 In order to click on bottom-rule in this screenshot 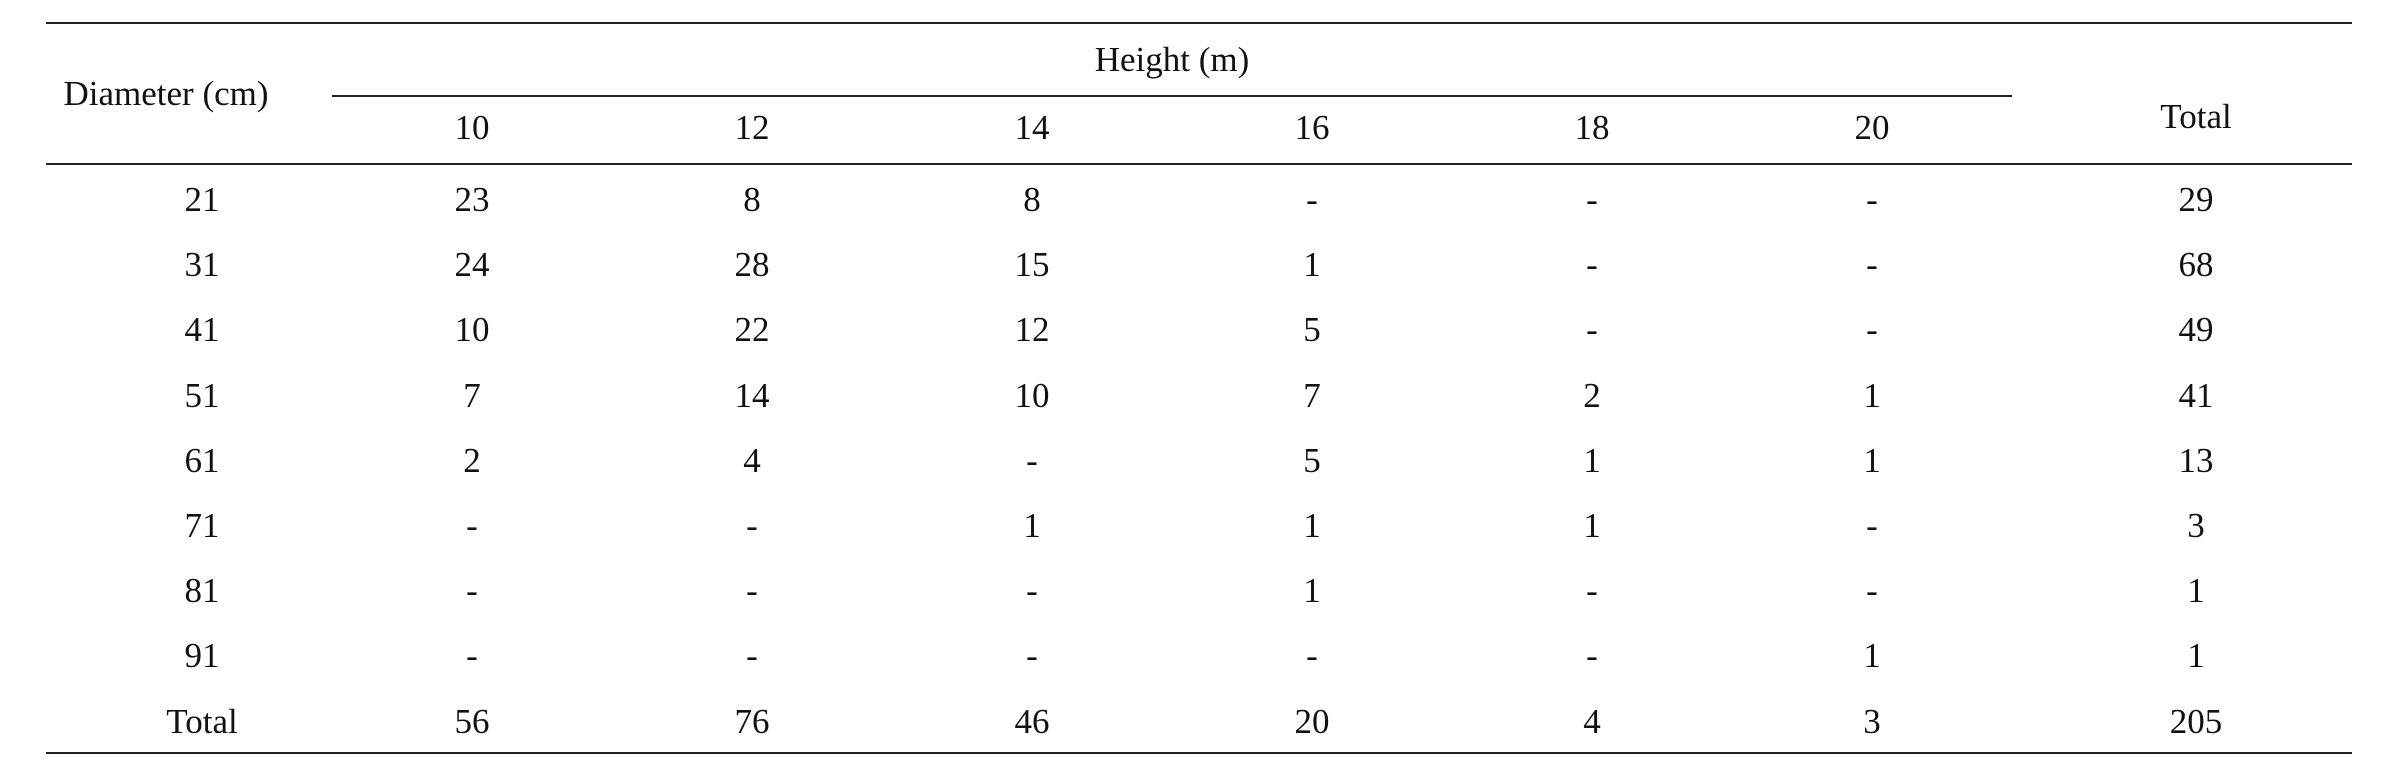, I will do `click(1199, 753)`.